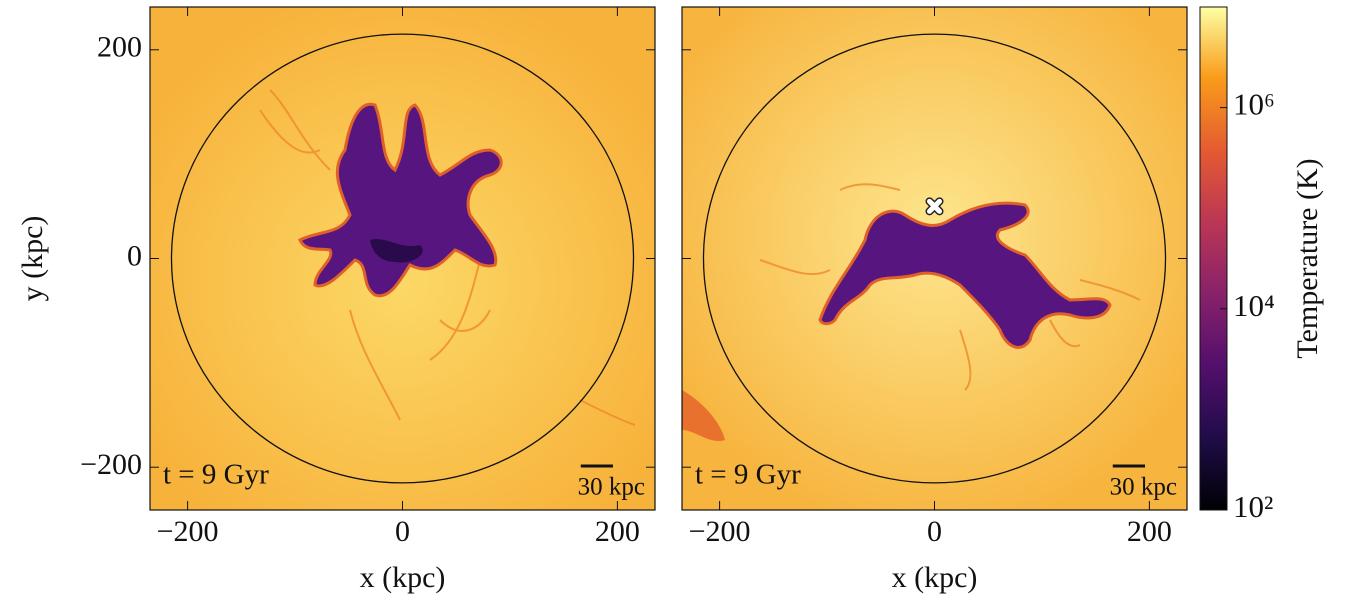  I want to click on colorbar-tick-label: 10², so click(1253, 506).